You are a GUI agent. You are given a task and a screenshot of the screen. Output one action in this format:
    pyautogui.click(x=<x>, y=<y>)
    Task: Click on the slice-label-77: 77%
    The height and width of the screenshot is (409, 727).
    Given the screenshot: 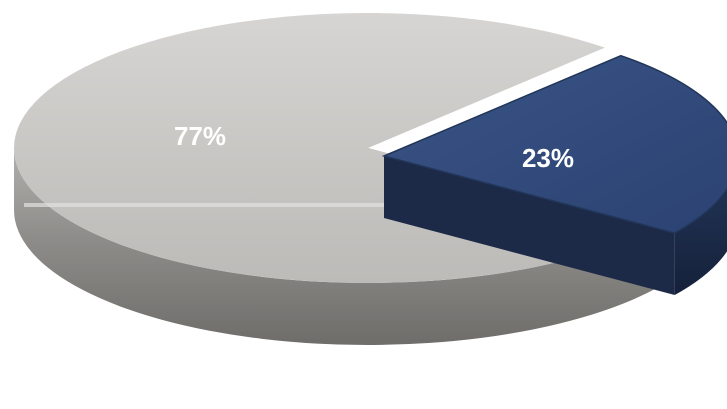 What is the action you would take?
    pyautogui.click(x=200, y=136)
    